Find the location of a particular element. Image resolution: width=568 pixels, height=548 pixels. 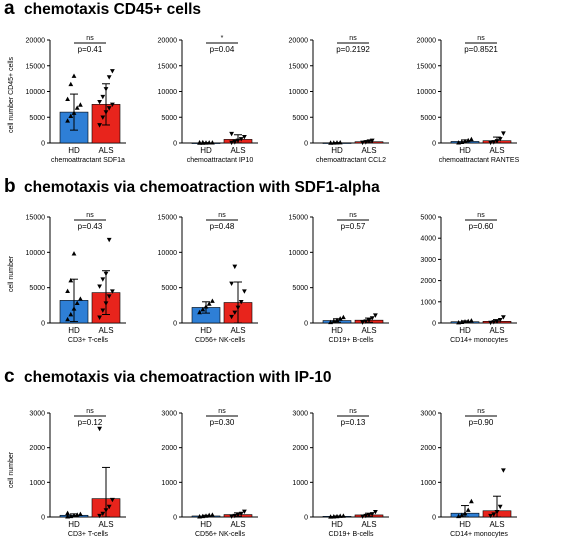

x-axis-label: CD14+ monocytes is located at coordinates (479, 534).